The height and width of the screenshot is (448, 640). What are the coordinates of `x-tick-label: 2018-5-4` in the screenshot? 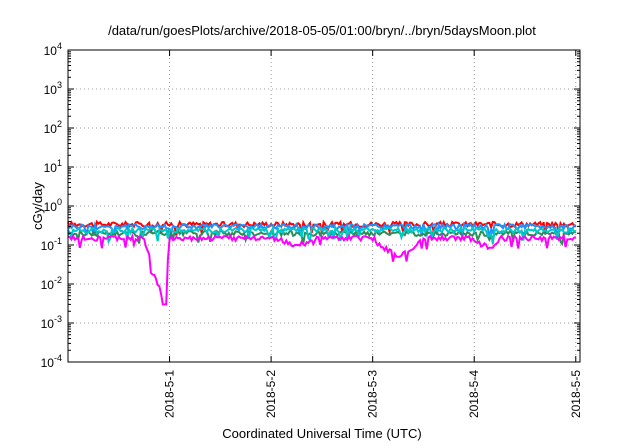 It's located at (474, 394).